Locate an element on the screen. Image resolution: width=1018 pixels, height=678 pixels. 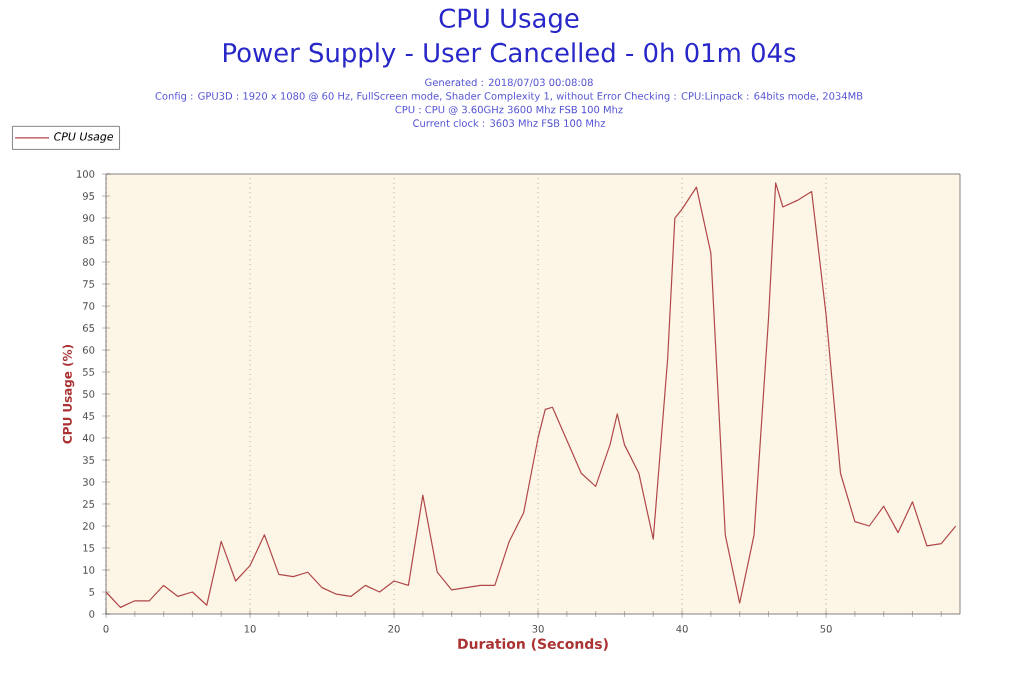
chart-subtitle: Power Supply - User Cancelled - 0h 01m 04s is located at coordinates (510, 55).